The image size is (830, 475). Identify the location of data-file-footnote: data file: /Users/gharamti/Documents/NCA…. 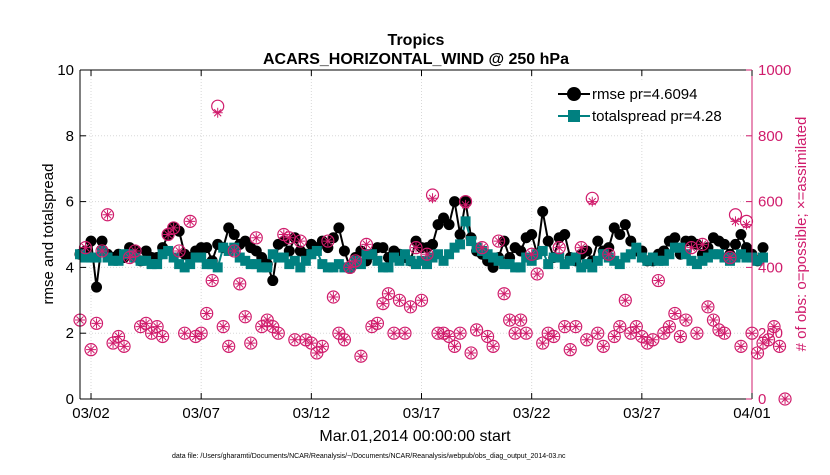
(369, 456).